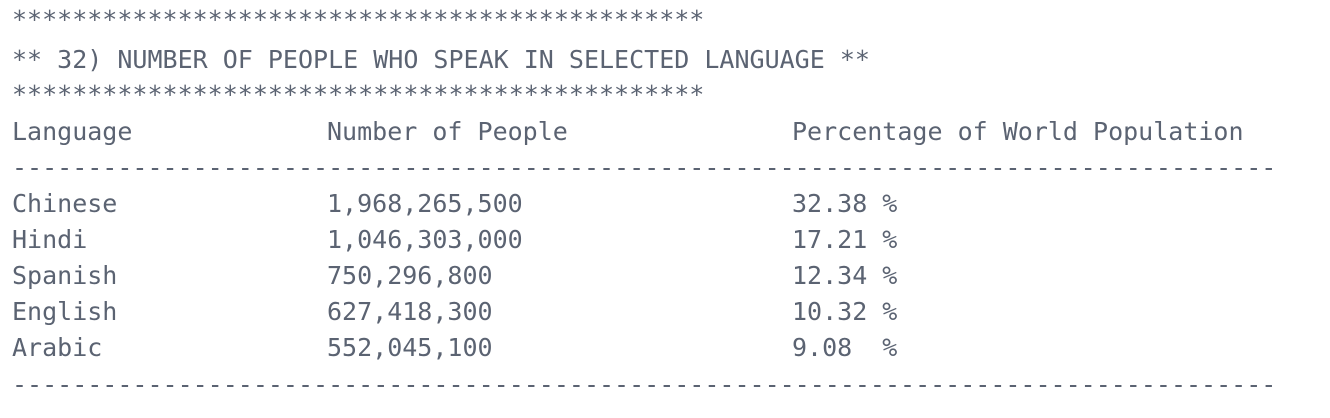 The width and height of the screenshot is (1330, 418). What do you see at coordinates (845, 239) in the screenshot?
I see `percentage-cell: 17.21 %` at bounding box center [845, 239].